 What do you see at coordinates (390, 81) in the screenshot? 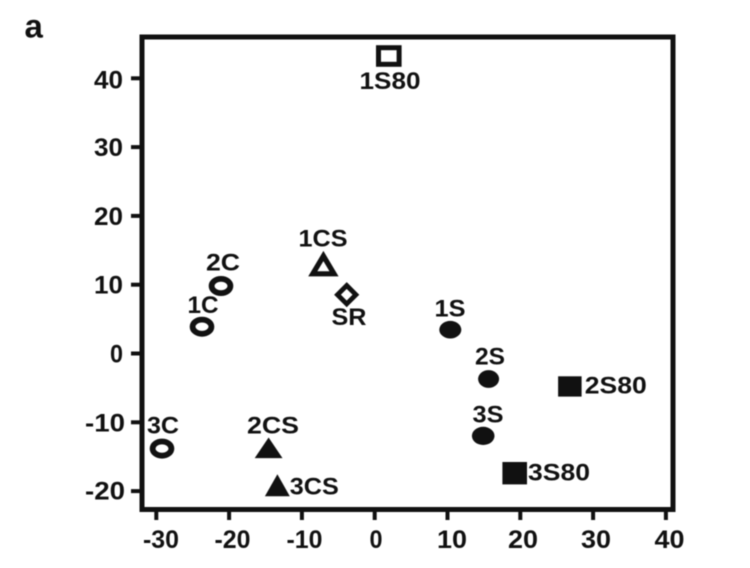
I see `svg-text: 1S80` at bounding box center [390, 81].